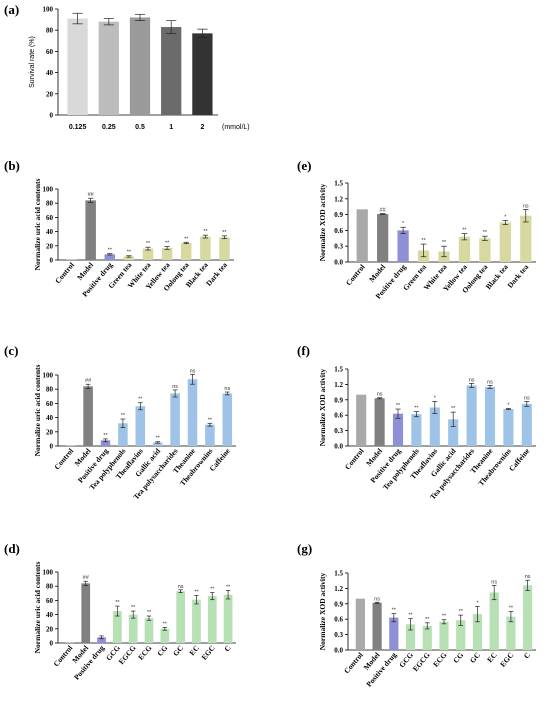  I want to click on y-axis-label: Normalize uric acid contents, so click(37, 607).